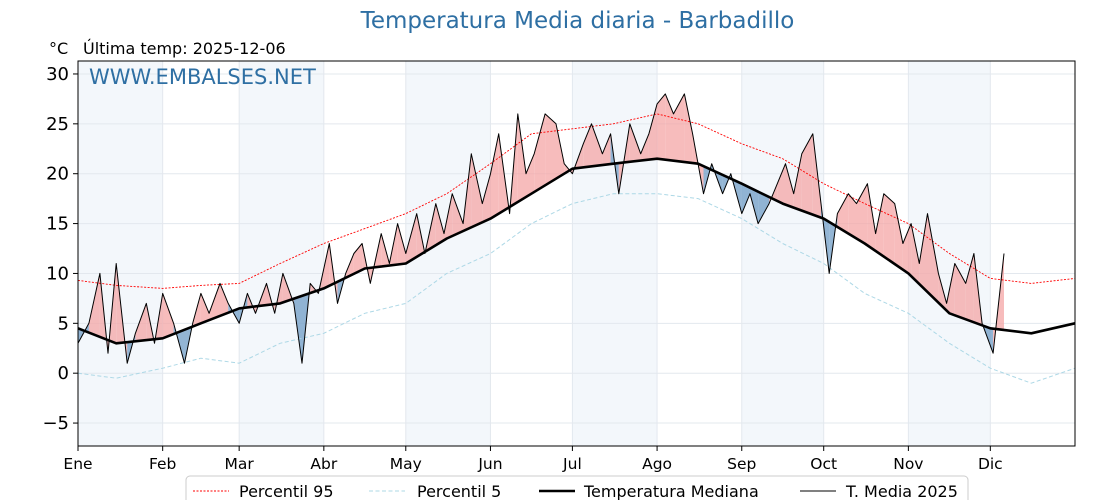  I want to click on chart-title: Temperatura Media diaria - Barbadillo, so click(577, 21).